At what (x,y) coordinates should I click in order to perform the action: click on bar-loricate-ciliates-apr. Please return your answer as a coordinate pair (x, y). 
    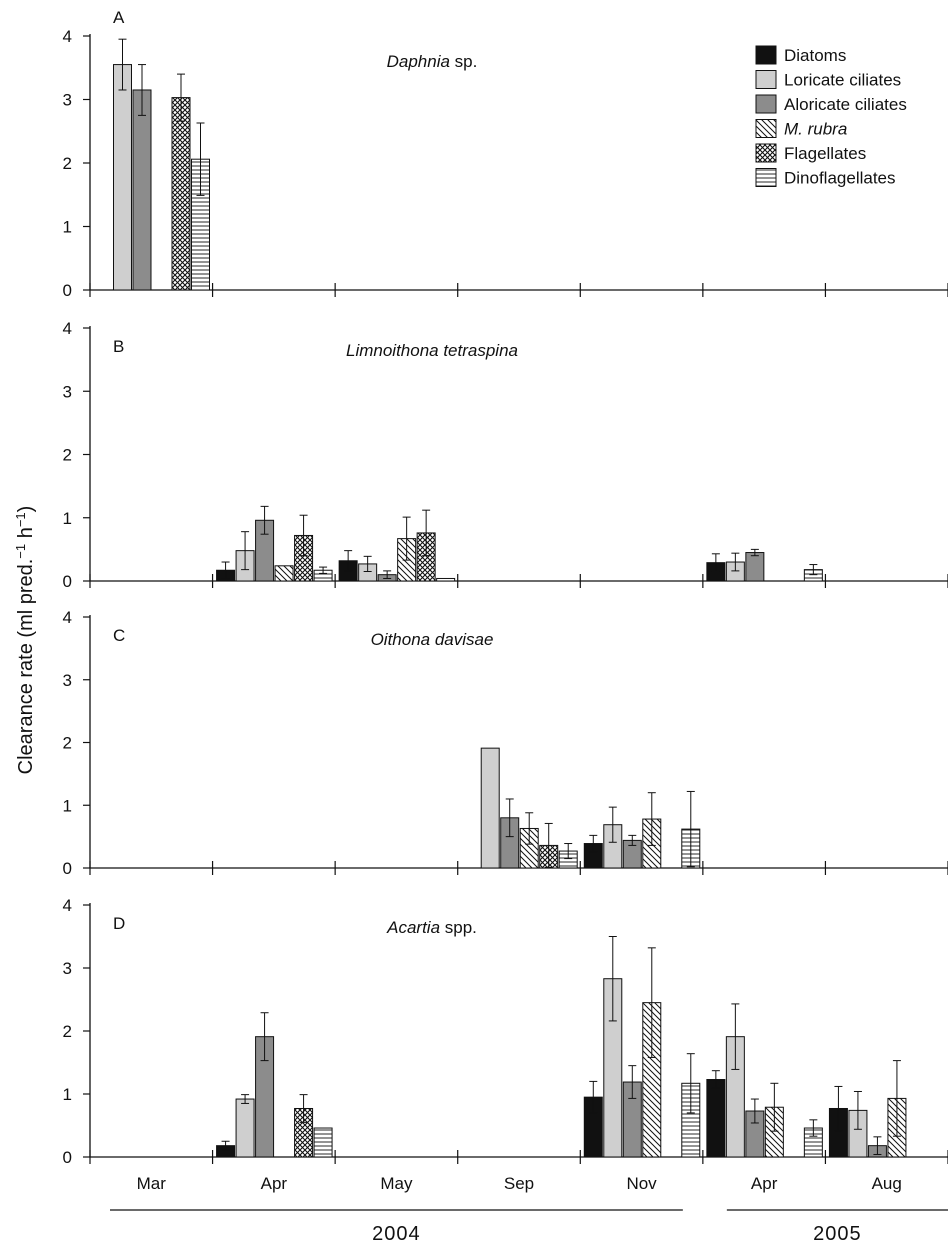
    Looking at the image, I should click on (245, 1128).